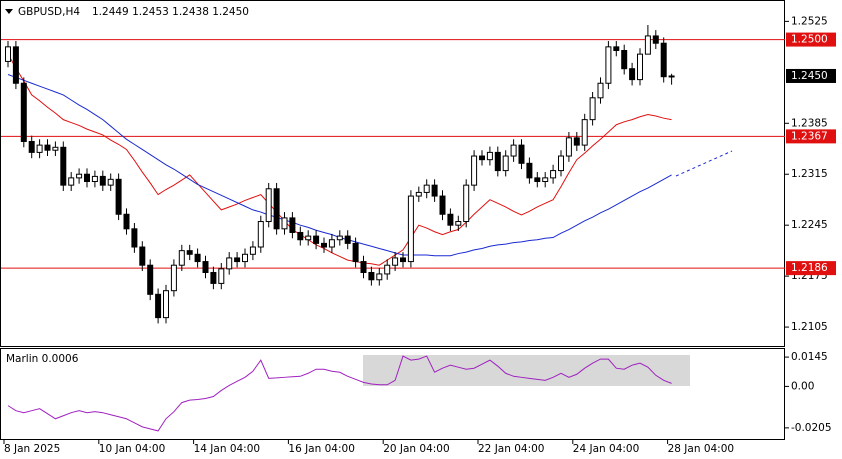 The height and width of the screenshot is (459, 842). Describe the element at coordinates (132, 449) in the screenshot. I see `x-tick-label: 10 Jan 04:00` at that location.